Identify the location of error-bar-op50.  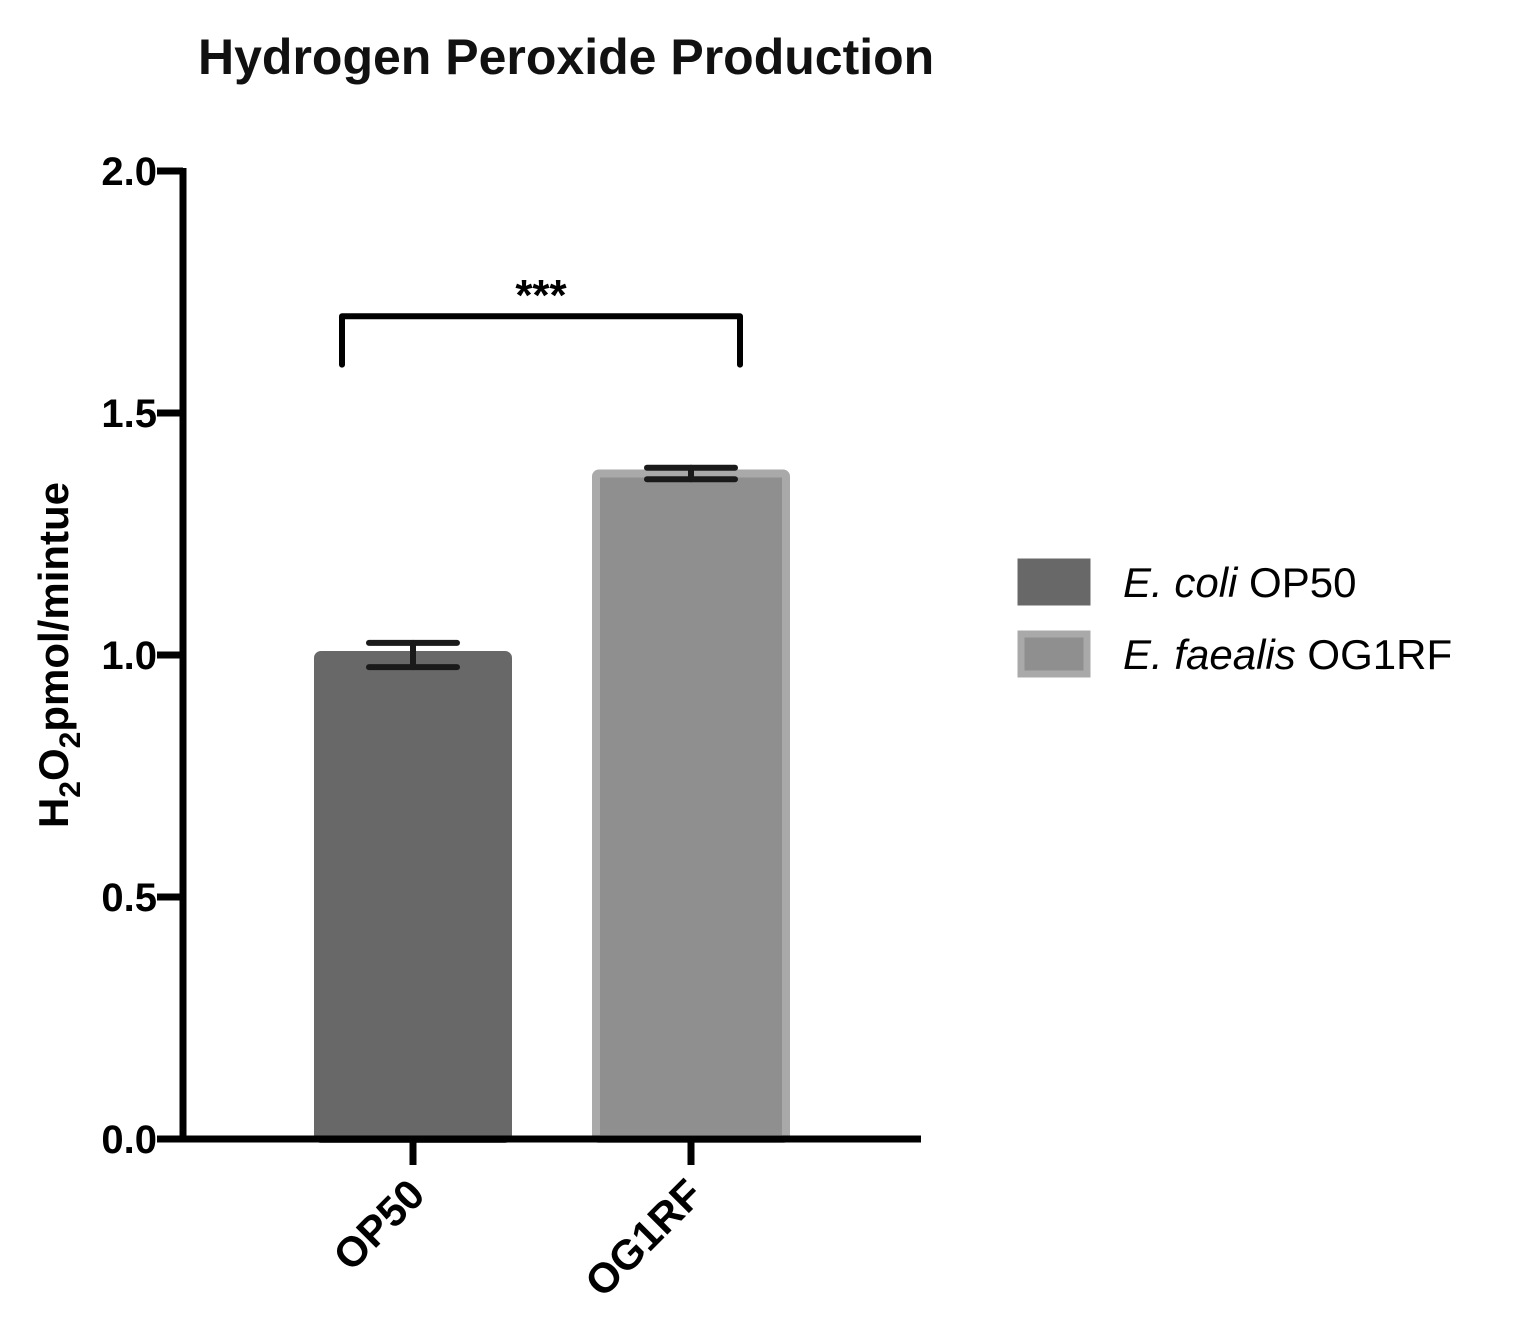
(413, 655).